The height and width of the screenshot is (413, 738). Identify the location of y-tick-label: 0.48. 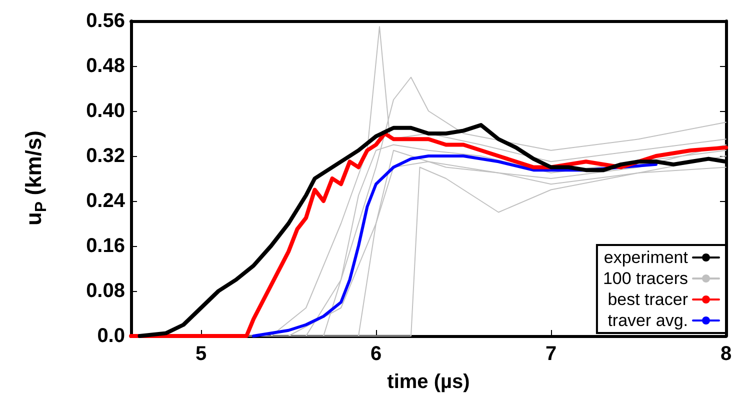
(105, 66).